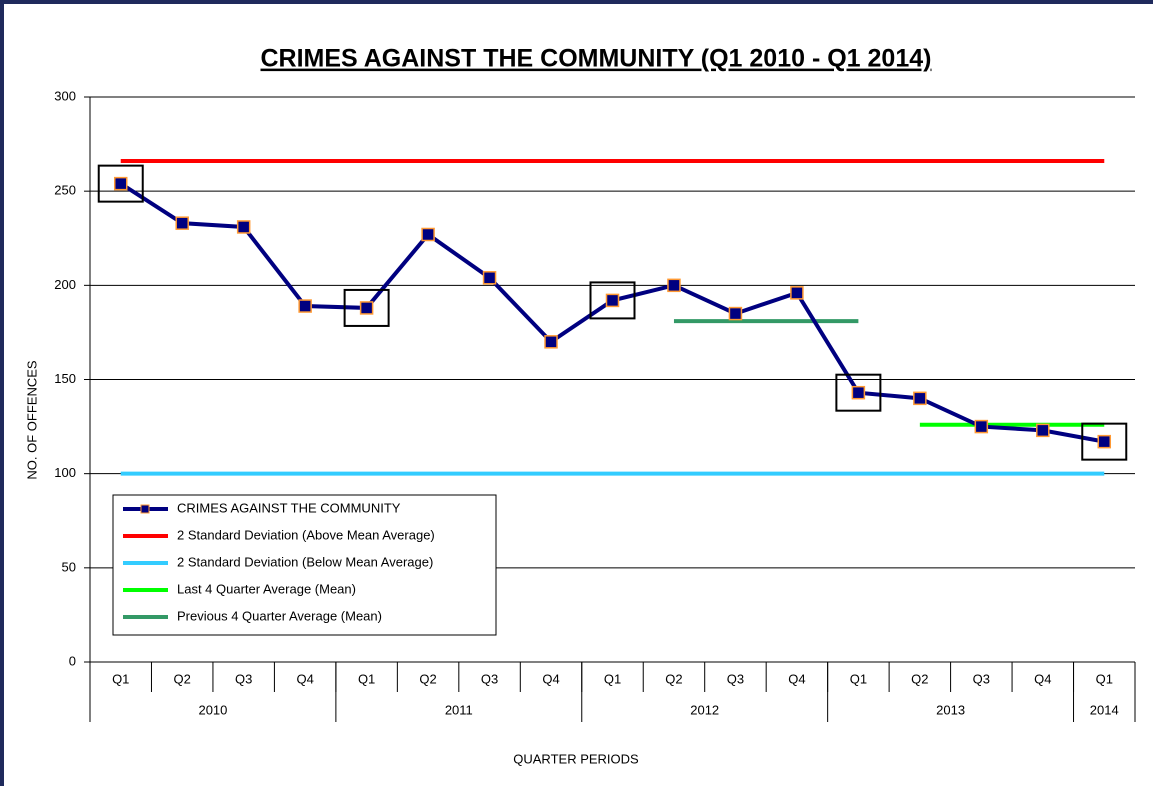 The width and height of the screenshot is (1153, 786). I want to click on legend-label: Last 4 Quarter Average (Mean), so click(266, 588).